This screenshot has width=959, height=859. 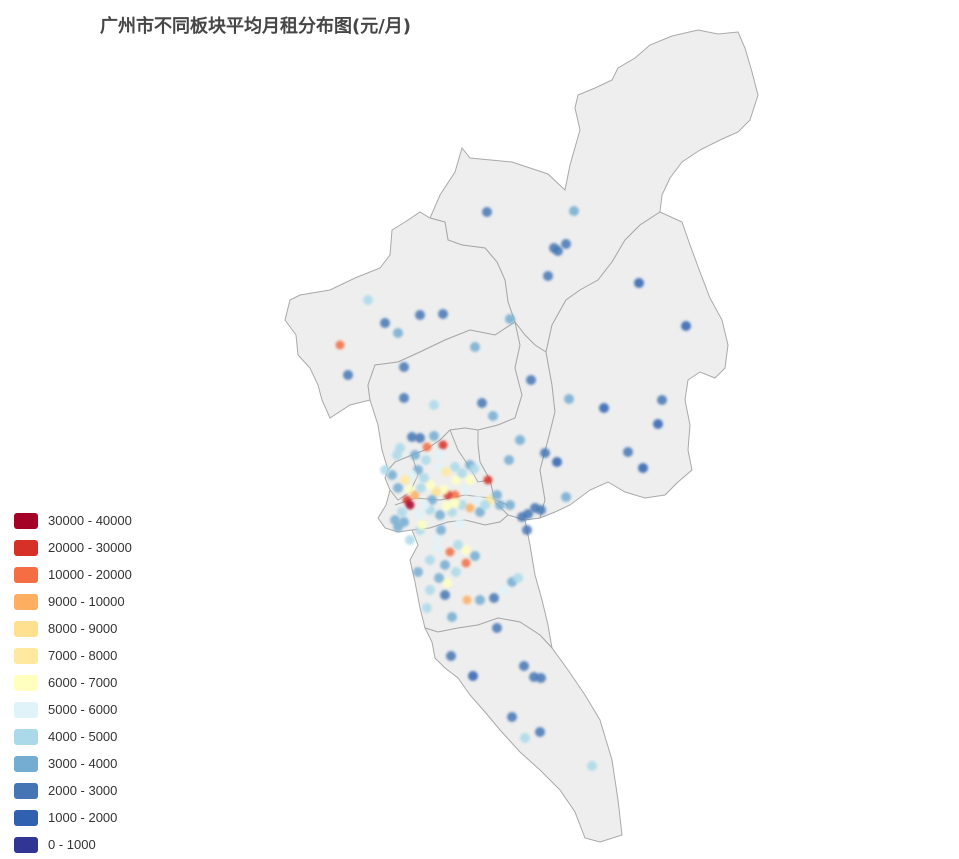 What do you see at coordinates (73, 601) in the screenshot?
I see `legend-item: 9000 - 10000` at bounding box center [73, 601].